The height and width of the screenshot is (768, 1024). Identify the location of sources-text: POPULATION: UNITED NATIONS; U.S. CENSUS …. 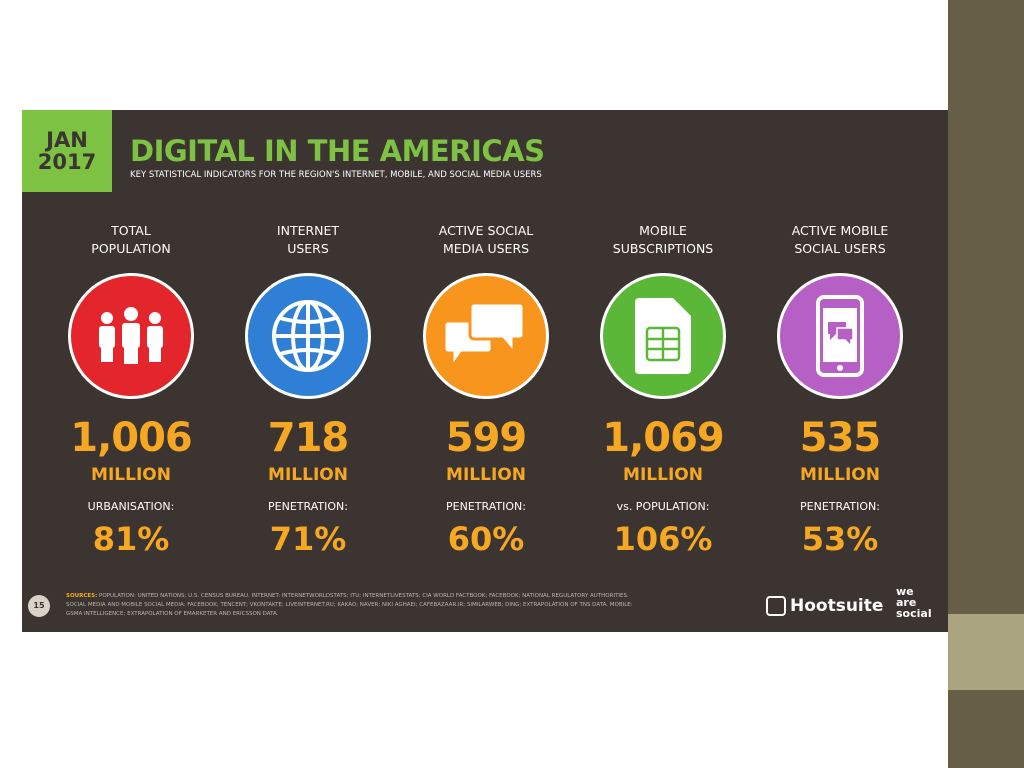
(349, 605).